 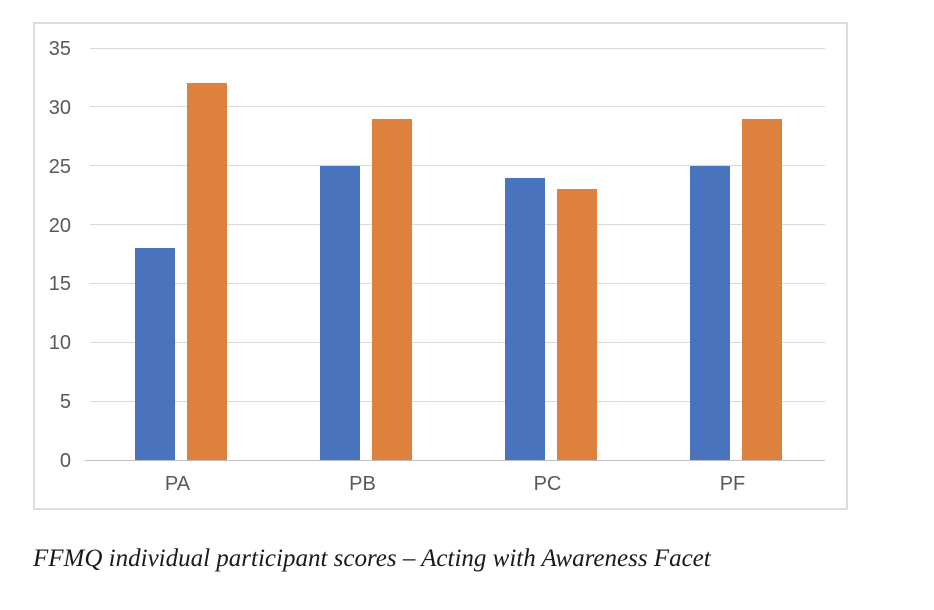 What do you see at coordinates (177, 484) in the screenshot?
I see `x-tick-label-pa: PA` at bounding box center [177, 484].